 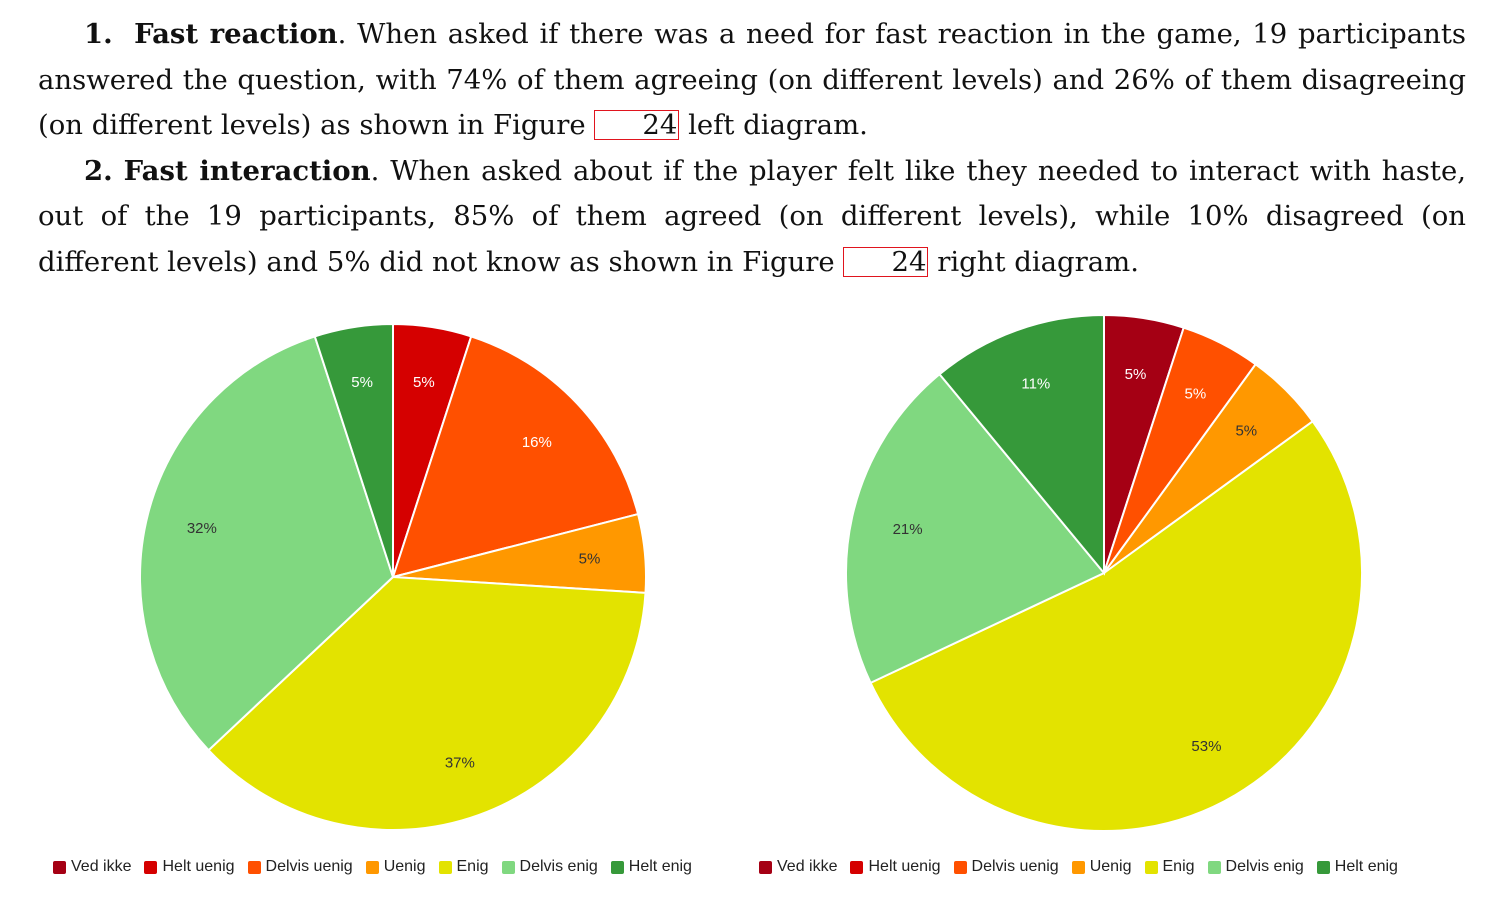 I want to click on paragraph-text-end: left diagram., so click(x=773, y=125).